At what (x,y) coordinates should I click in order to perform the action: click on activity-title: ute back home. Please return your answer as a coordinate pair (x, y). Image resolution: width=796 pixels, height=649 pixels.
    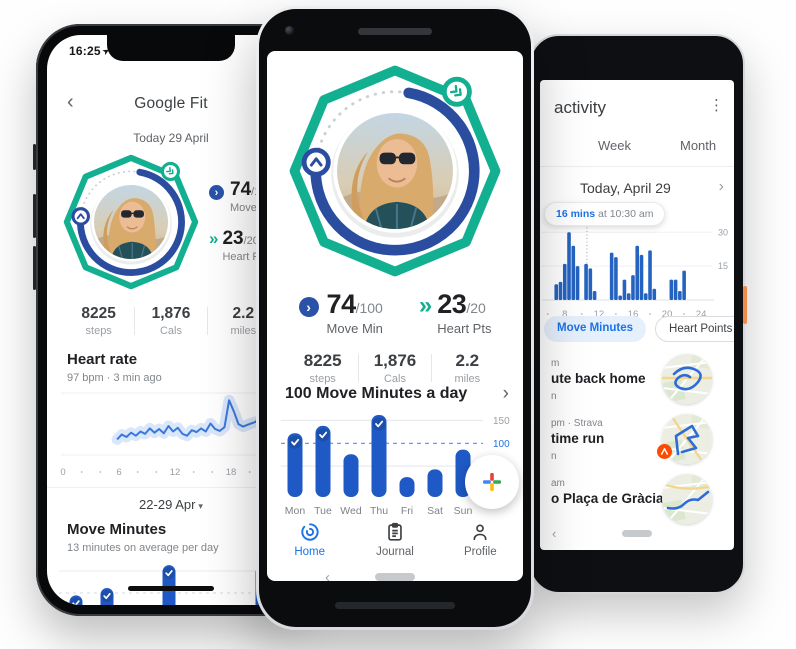
    Looking at the image, I should click on (598, 378).